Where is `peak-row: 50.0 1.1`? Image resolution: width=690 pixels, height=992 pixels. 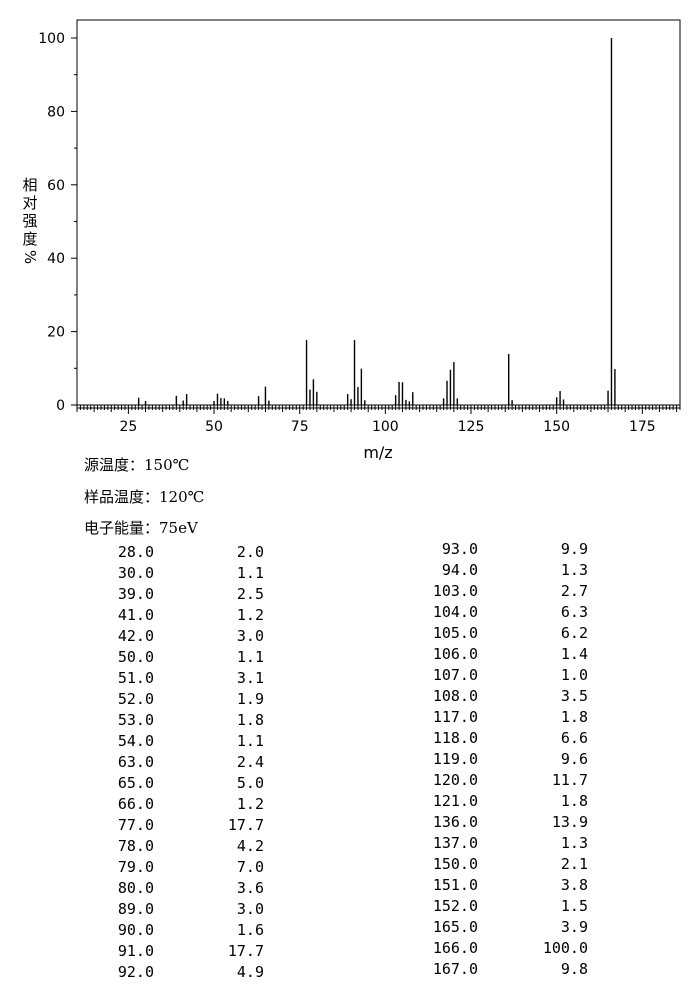 peak-row: 50.0 1.1 is located at coordinates (165, 657).